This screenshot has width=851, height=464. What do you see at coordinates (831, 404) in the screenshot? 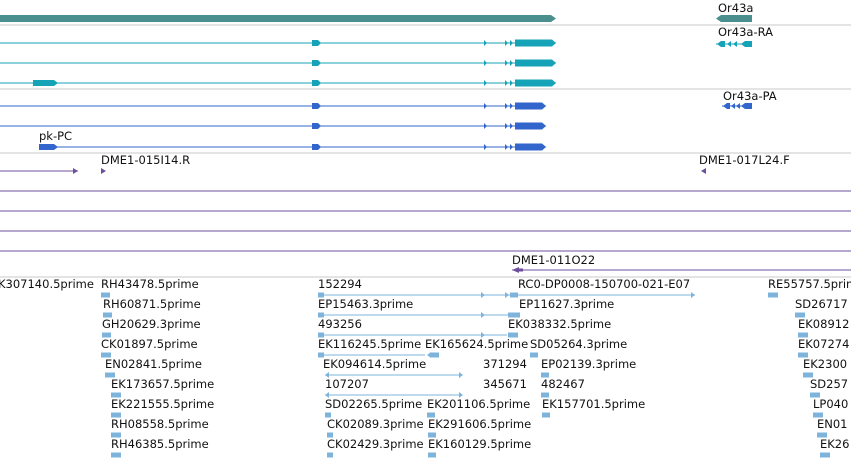
I see `est-label: LP040` at bounding box center [831, 404].